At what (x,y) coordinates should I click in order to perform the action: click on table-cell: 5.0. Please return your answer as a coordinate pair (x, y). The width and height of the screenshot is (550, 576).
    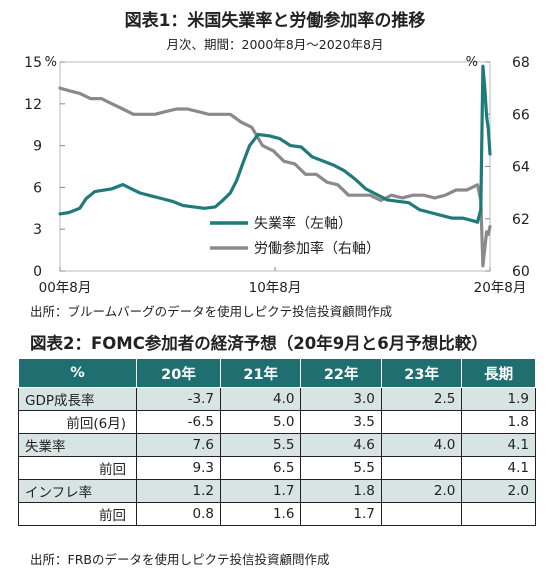
    Looking at the image, I should click on (260, 422).